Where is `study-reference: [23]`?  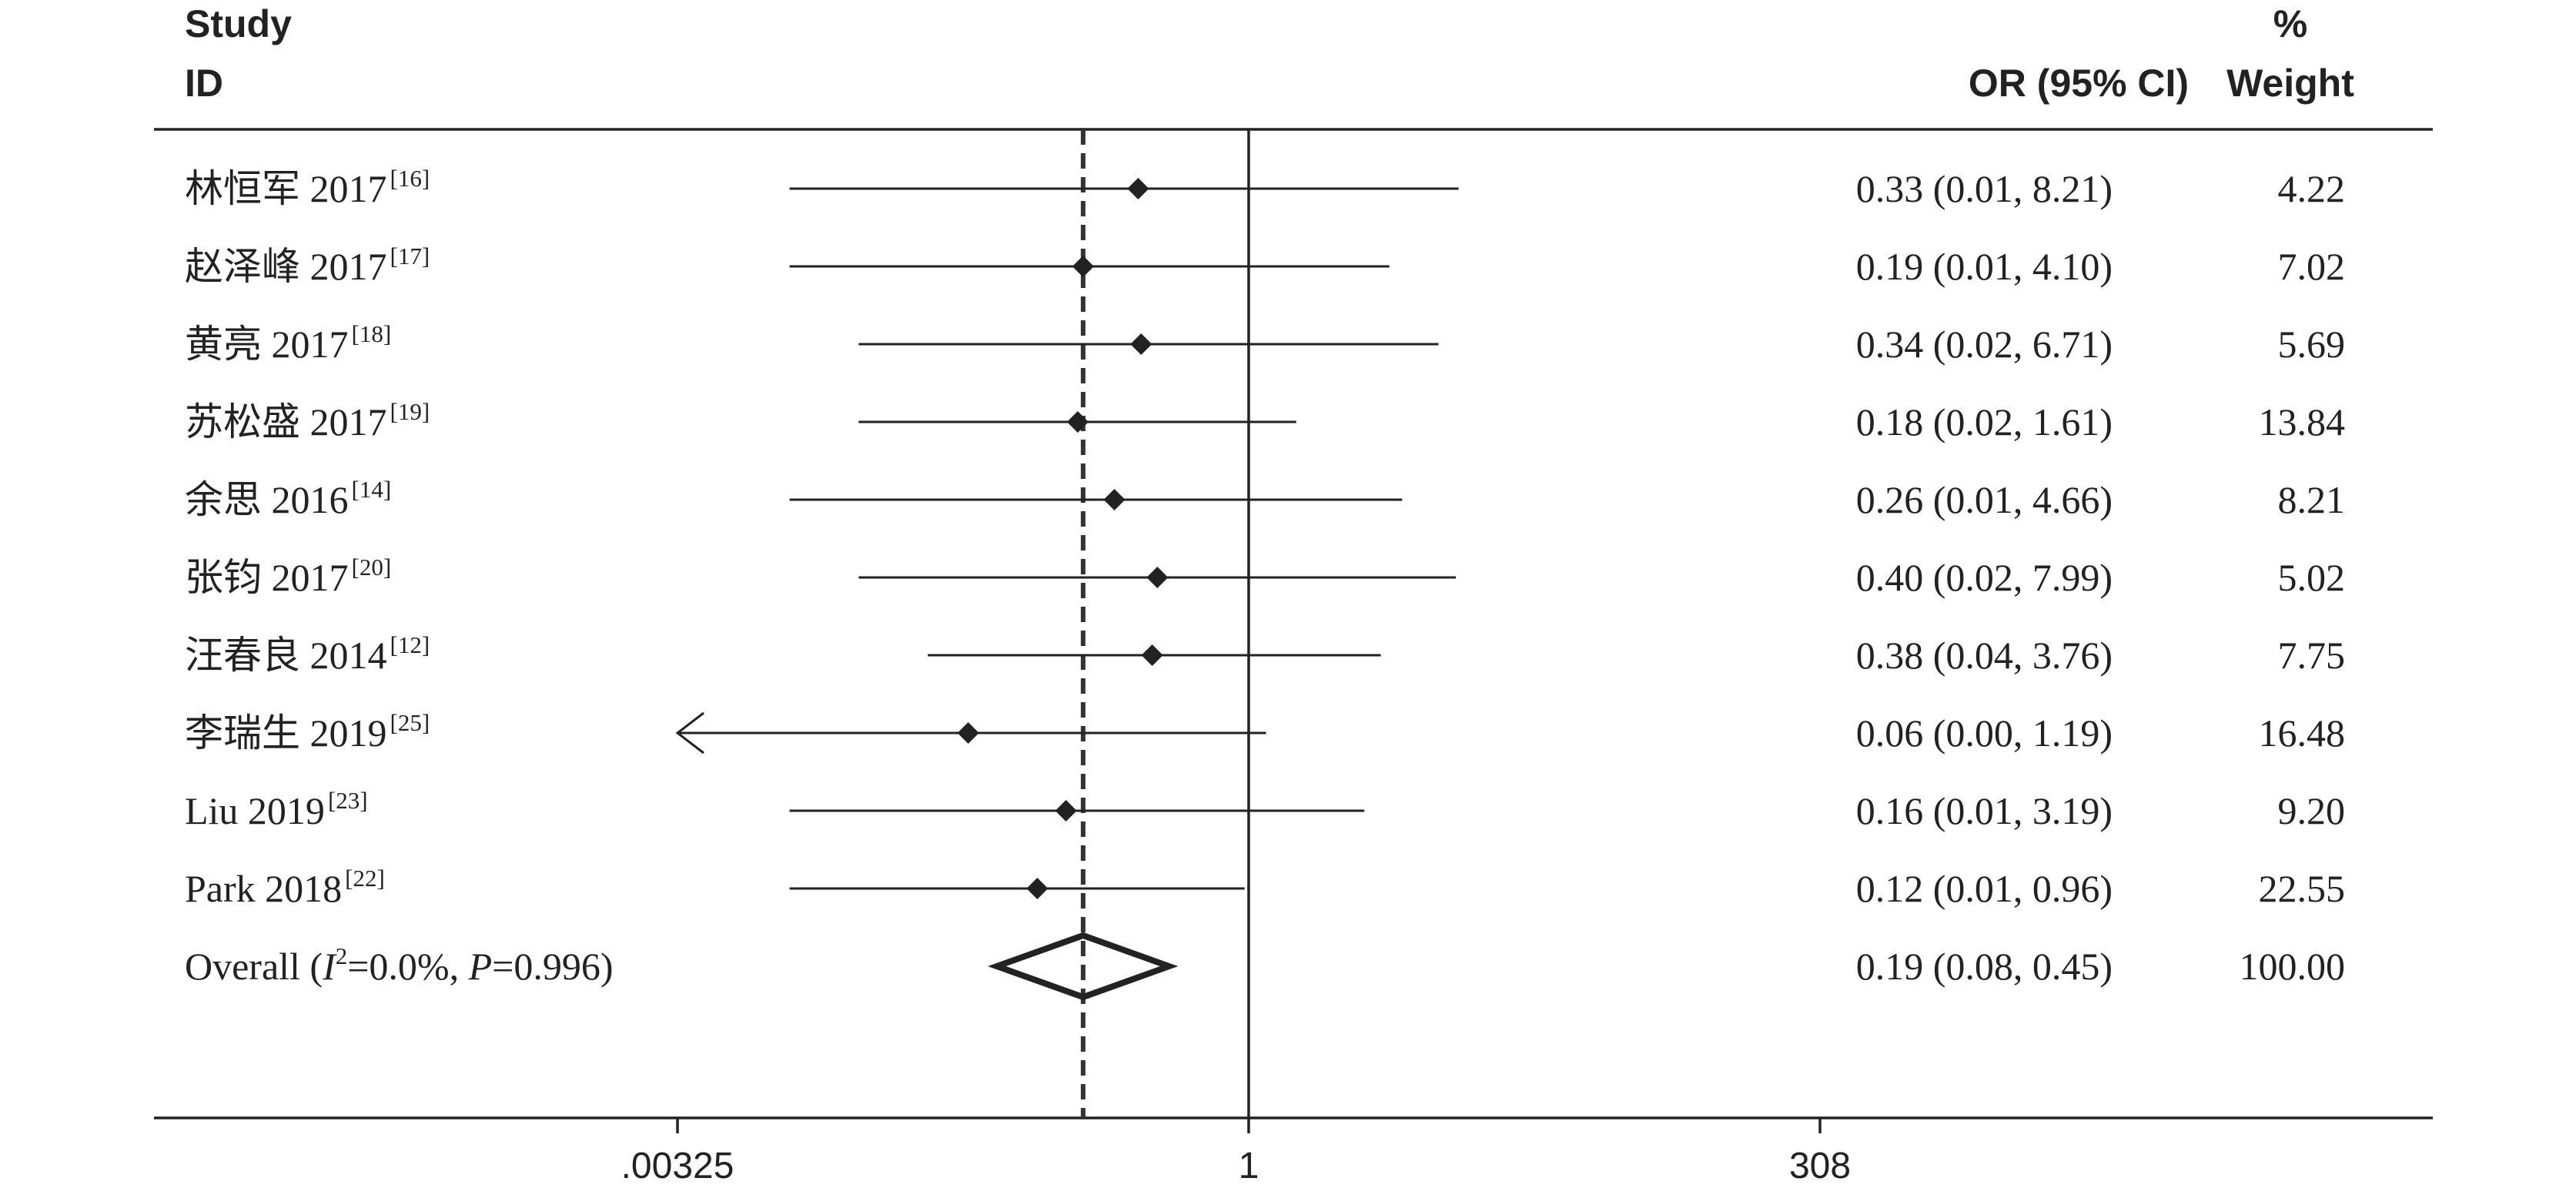 study-reference: [23] is located at coordinates (348, 800).